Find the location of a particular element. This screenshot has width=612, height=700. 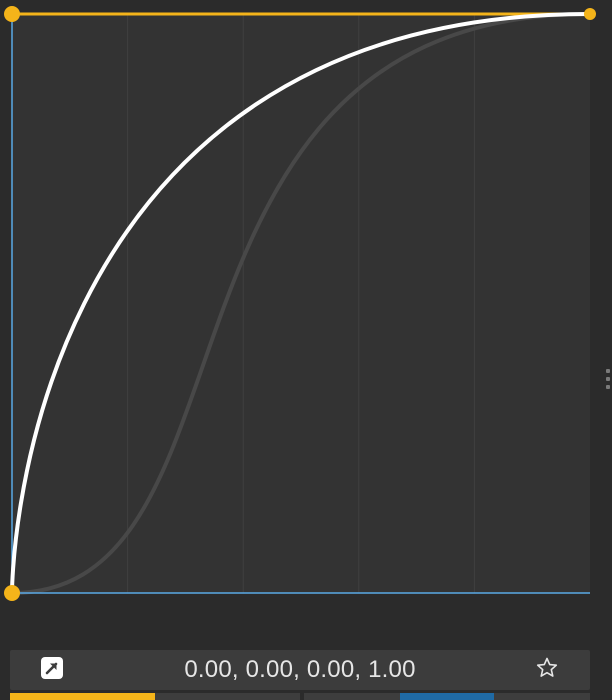

favorite-button is located at coordinates (547, 670).